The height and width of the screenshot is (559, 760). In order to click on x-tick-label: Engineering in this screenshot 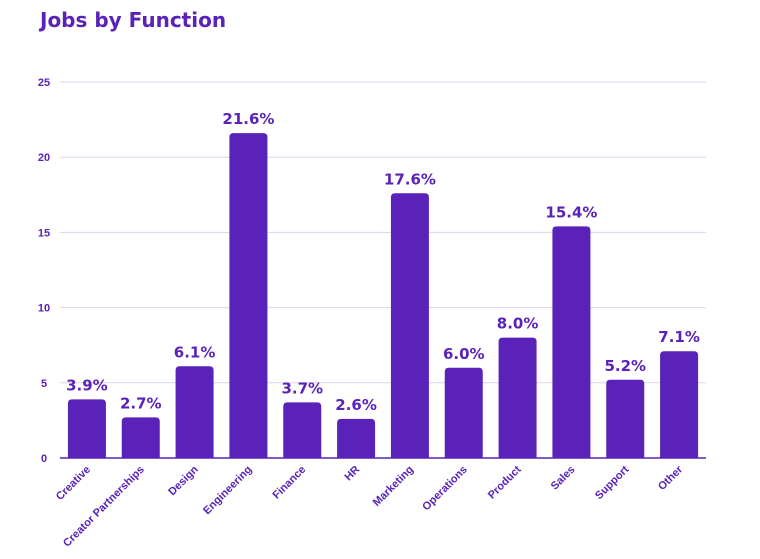, I will do `click(227, 490)`.